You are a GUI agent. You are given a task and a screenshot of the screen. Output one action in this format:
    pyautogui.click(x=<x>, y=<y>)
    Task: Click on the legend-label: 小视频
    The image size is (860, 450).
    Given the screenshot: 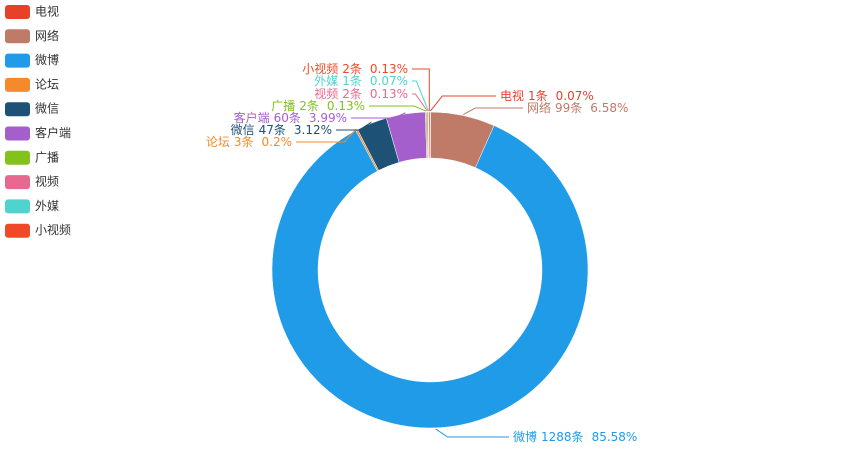 What is the action you would take?
    pyautogui.click(x=53, y=229)
    